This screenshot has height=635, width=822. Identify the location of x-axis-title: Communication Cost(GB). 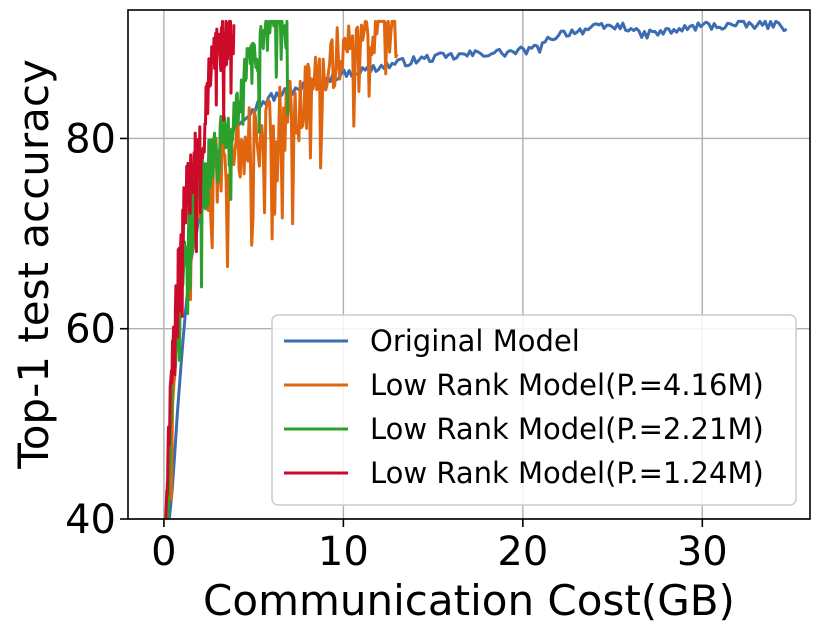
(469, 600).